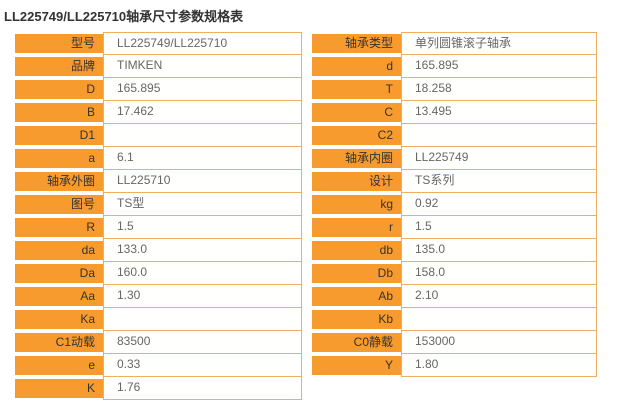  I want to click on param-label: db, so click(356, 250).